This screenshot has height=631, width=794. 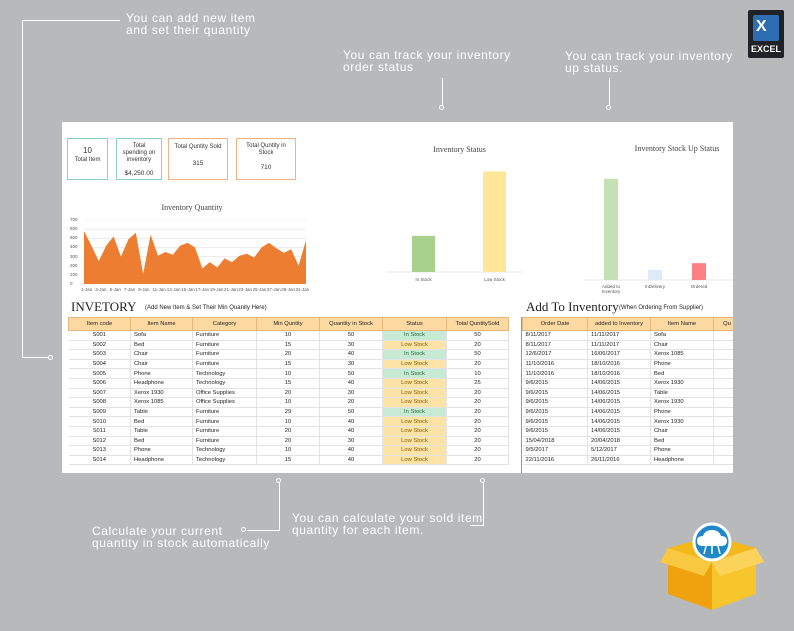 What do you see at coordinates (99, 324) in the screenshot?
I see `inventory-column-header: Item code` at bounding box center [99, 324].